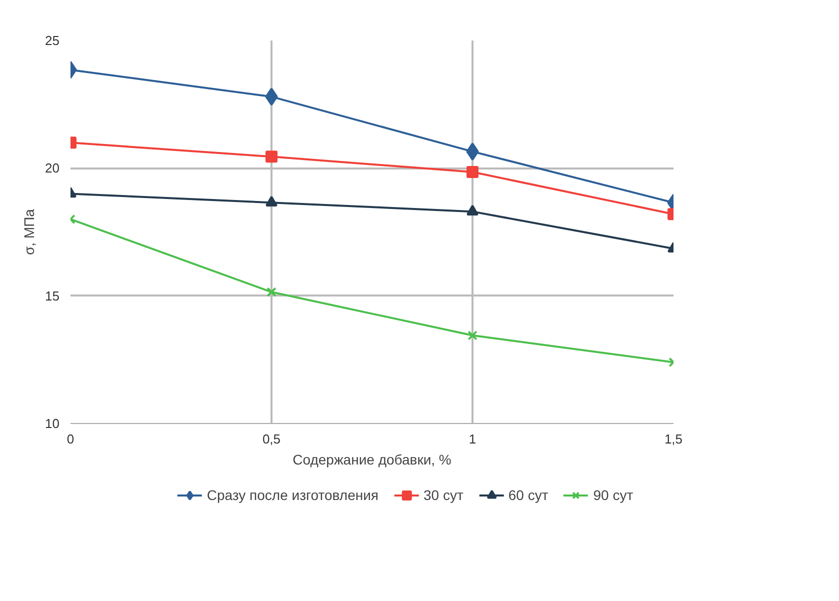 The height and width of the screenshot is (601, 839). Describe the element at coordinates (52, 40) in the screenshot. I see `y-tick-label: 25` at that location.